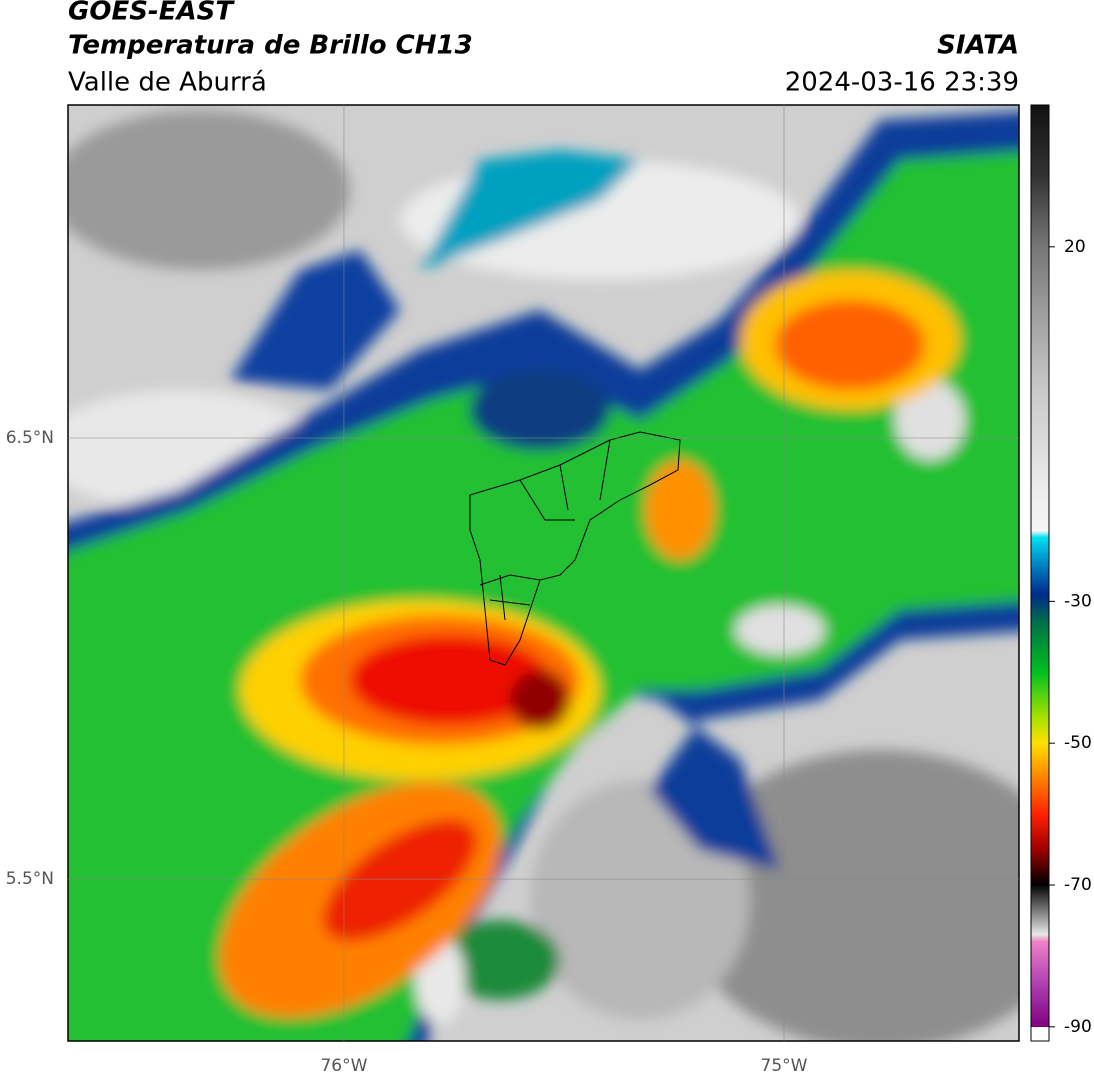 The width and height of the screenshot is (1094, 1078). Describe the element at coordinates (978, 46) in the screenshot. I see `source: SIATA` at that location.